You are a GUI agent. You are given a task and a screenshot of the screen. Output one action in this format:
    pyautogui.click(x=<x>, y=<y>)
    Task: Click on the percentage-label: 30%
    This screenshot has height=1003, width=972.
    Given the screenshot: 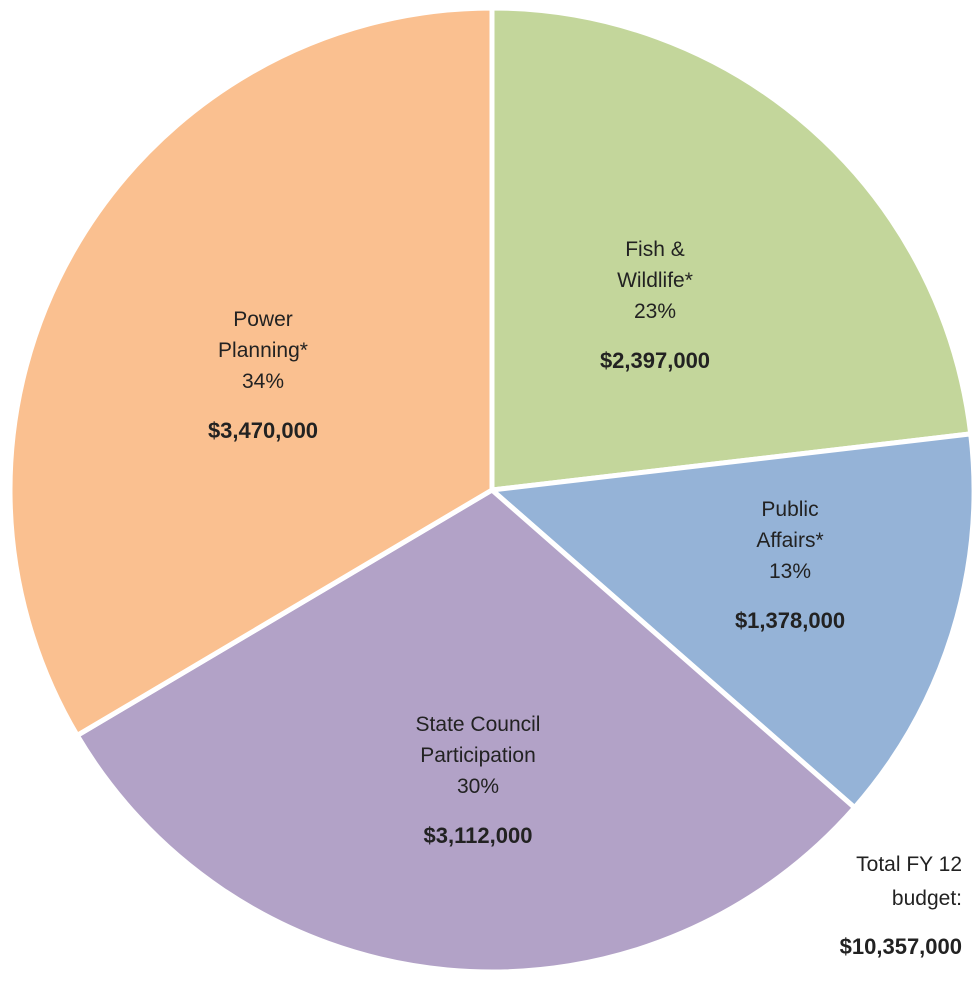 What is the action you would take?
    pyautogui.click(x=478, y=786)
    